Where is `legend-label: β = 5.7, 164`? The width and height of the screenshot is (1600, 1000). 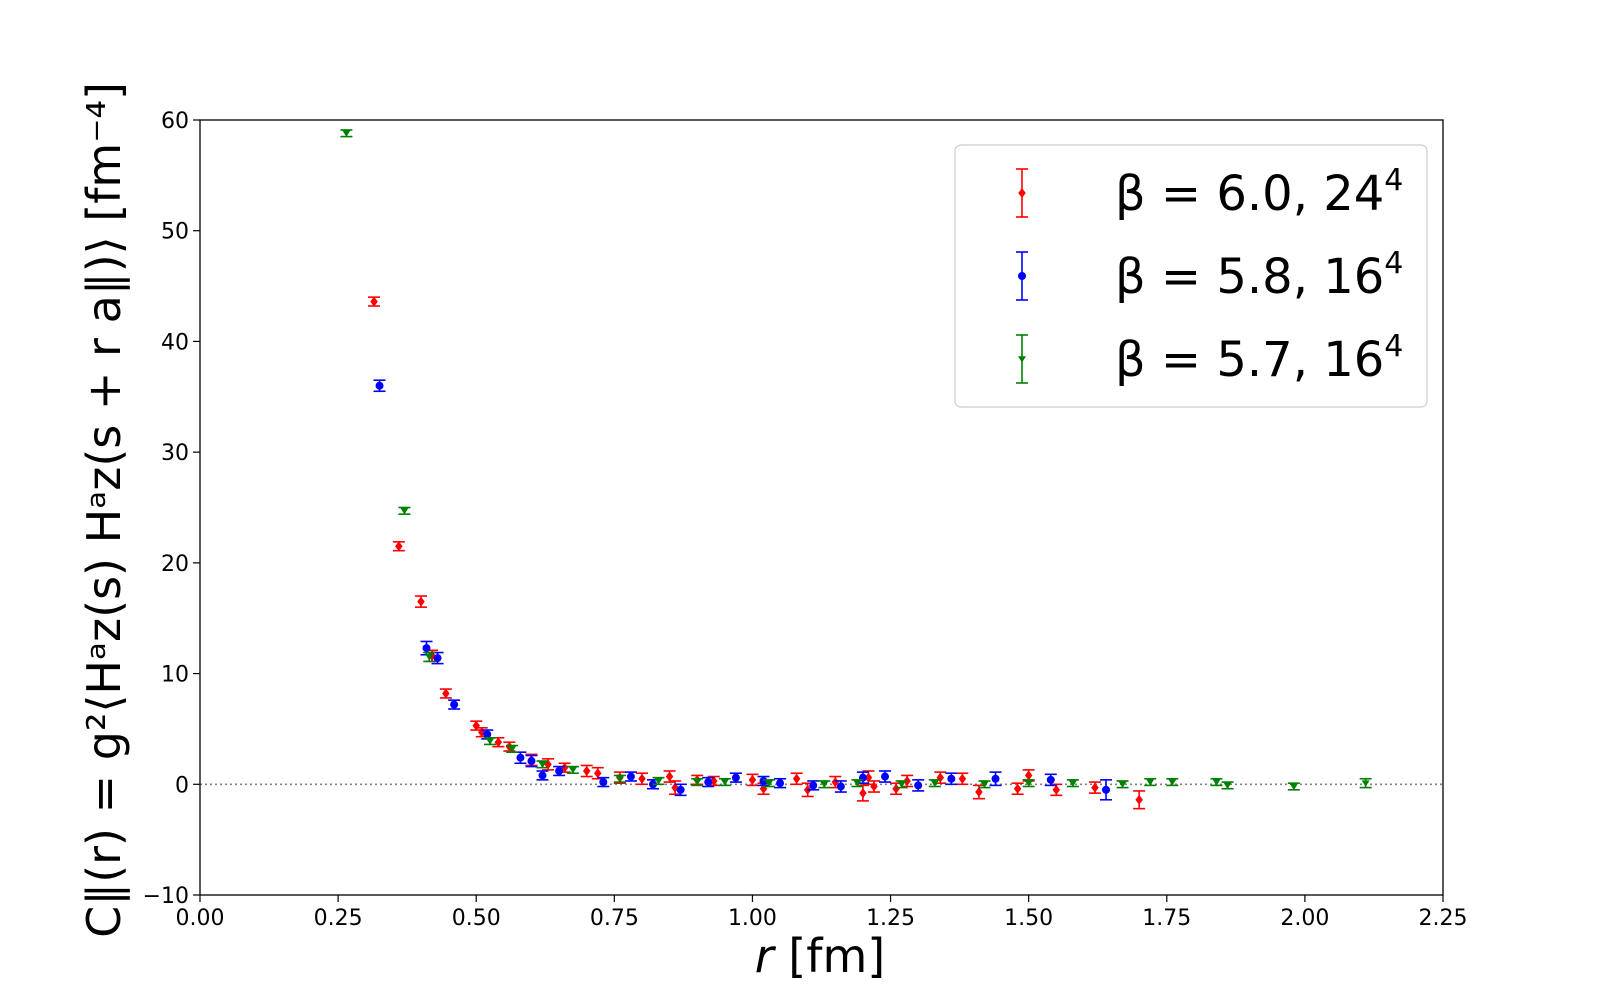
legend-label: β = 5.7, 164 is located at coordinates (1259, 358).